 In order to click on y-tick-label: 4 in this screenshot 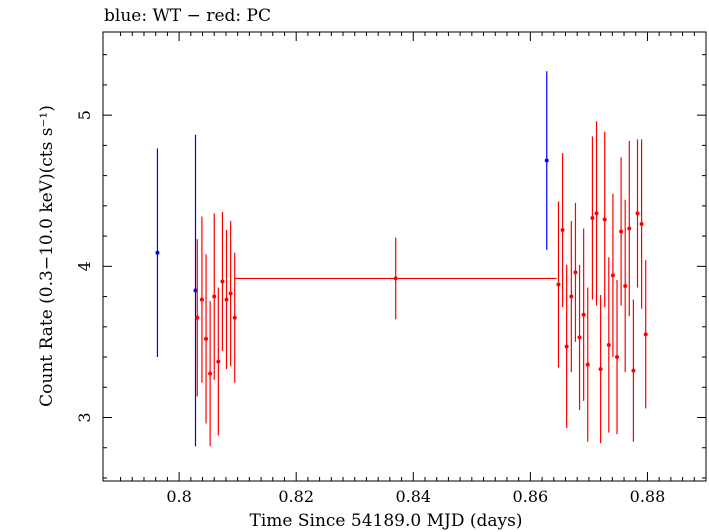, I will do `click(84, 266)`.